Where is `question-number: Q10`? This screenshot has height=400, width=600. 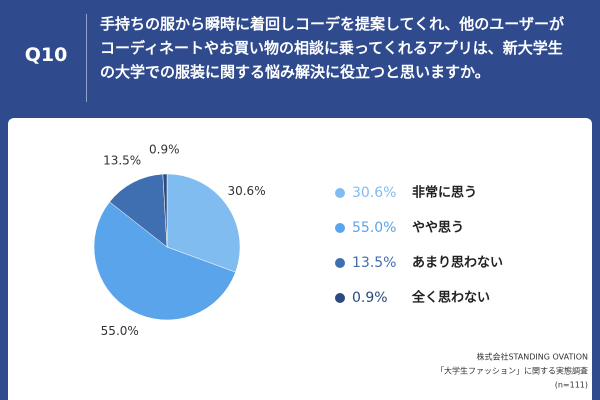 question-number: Q10 is located at coordinates (46, 55).